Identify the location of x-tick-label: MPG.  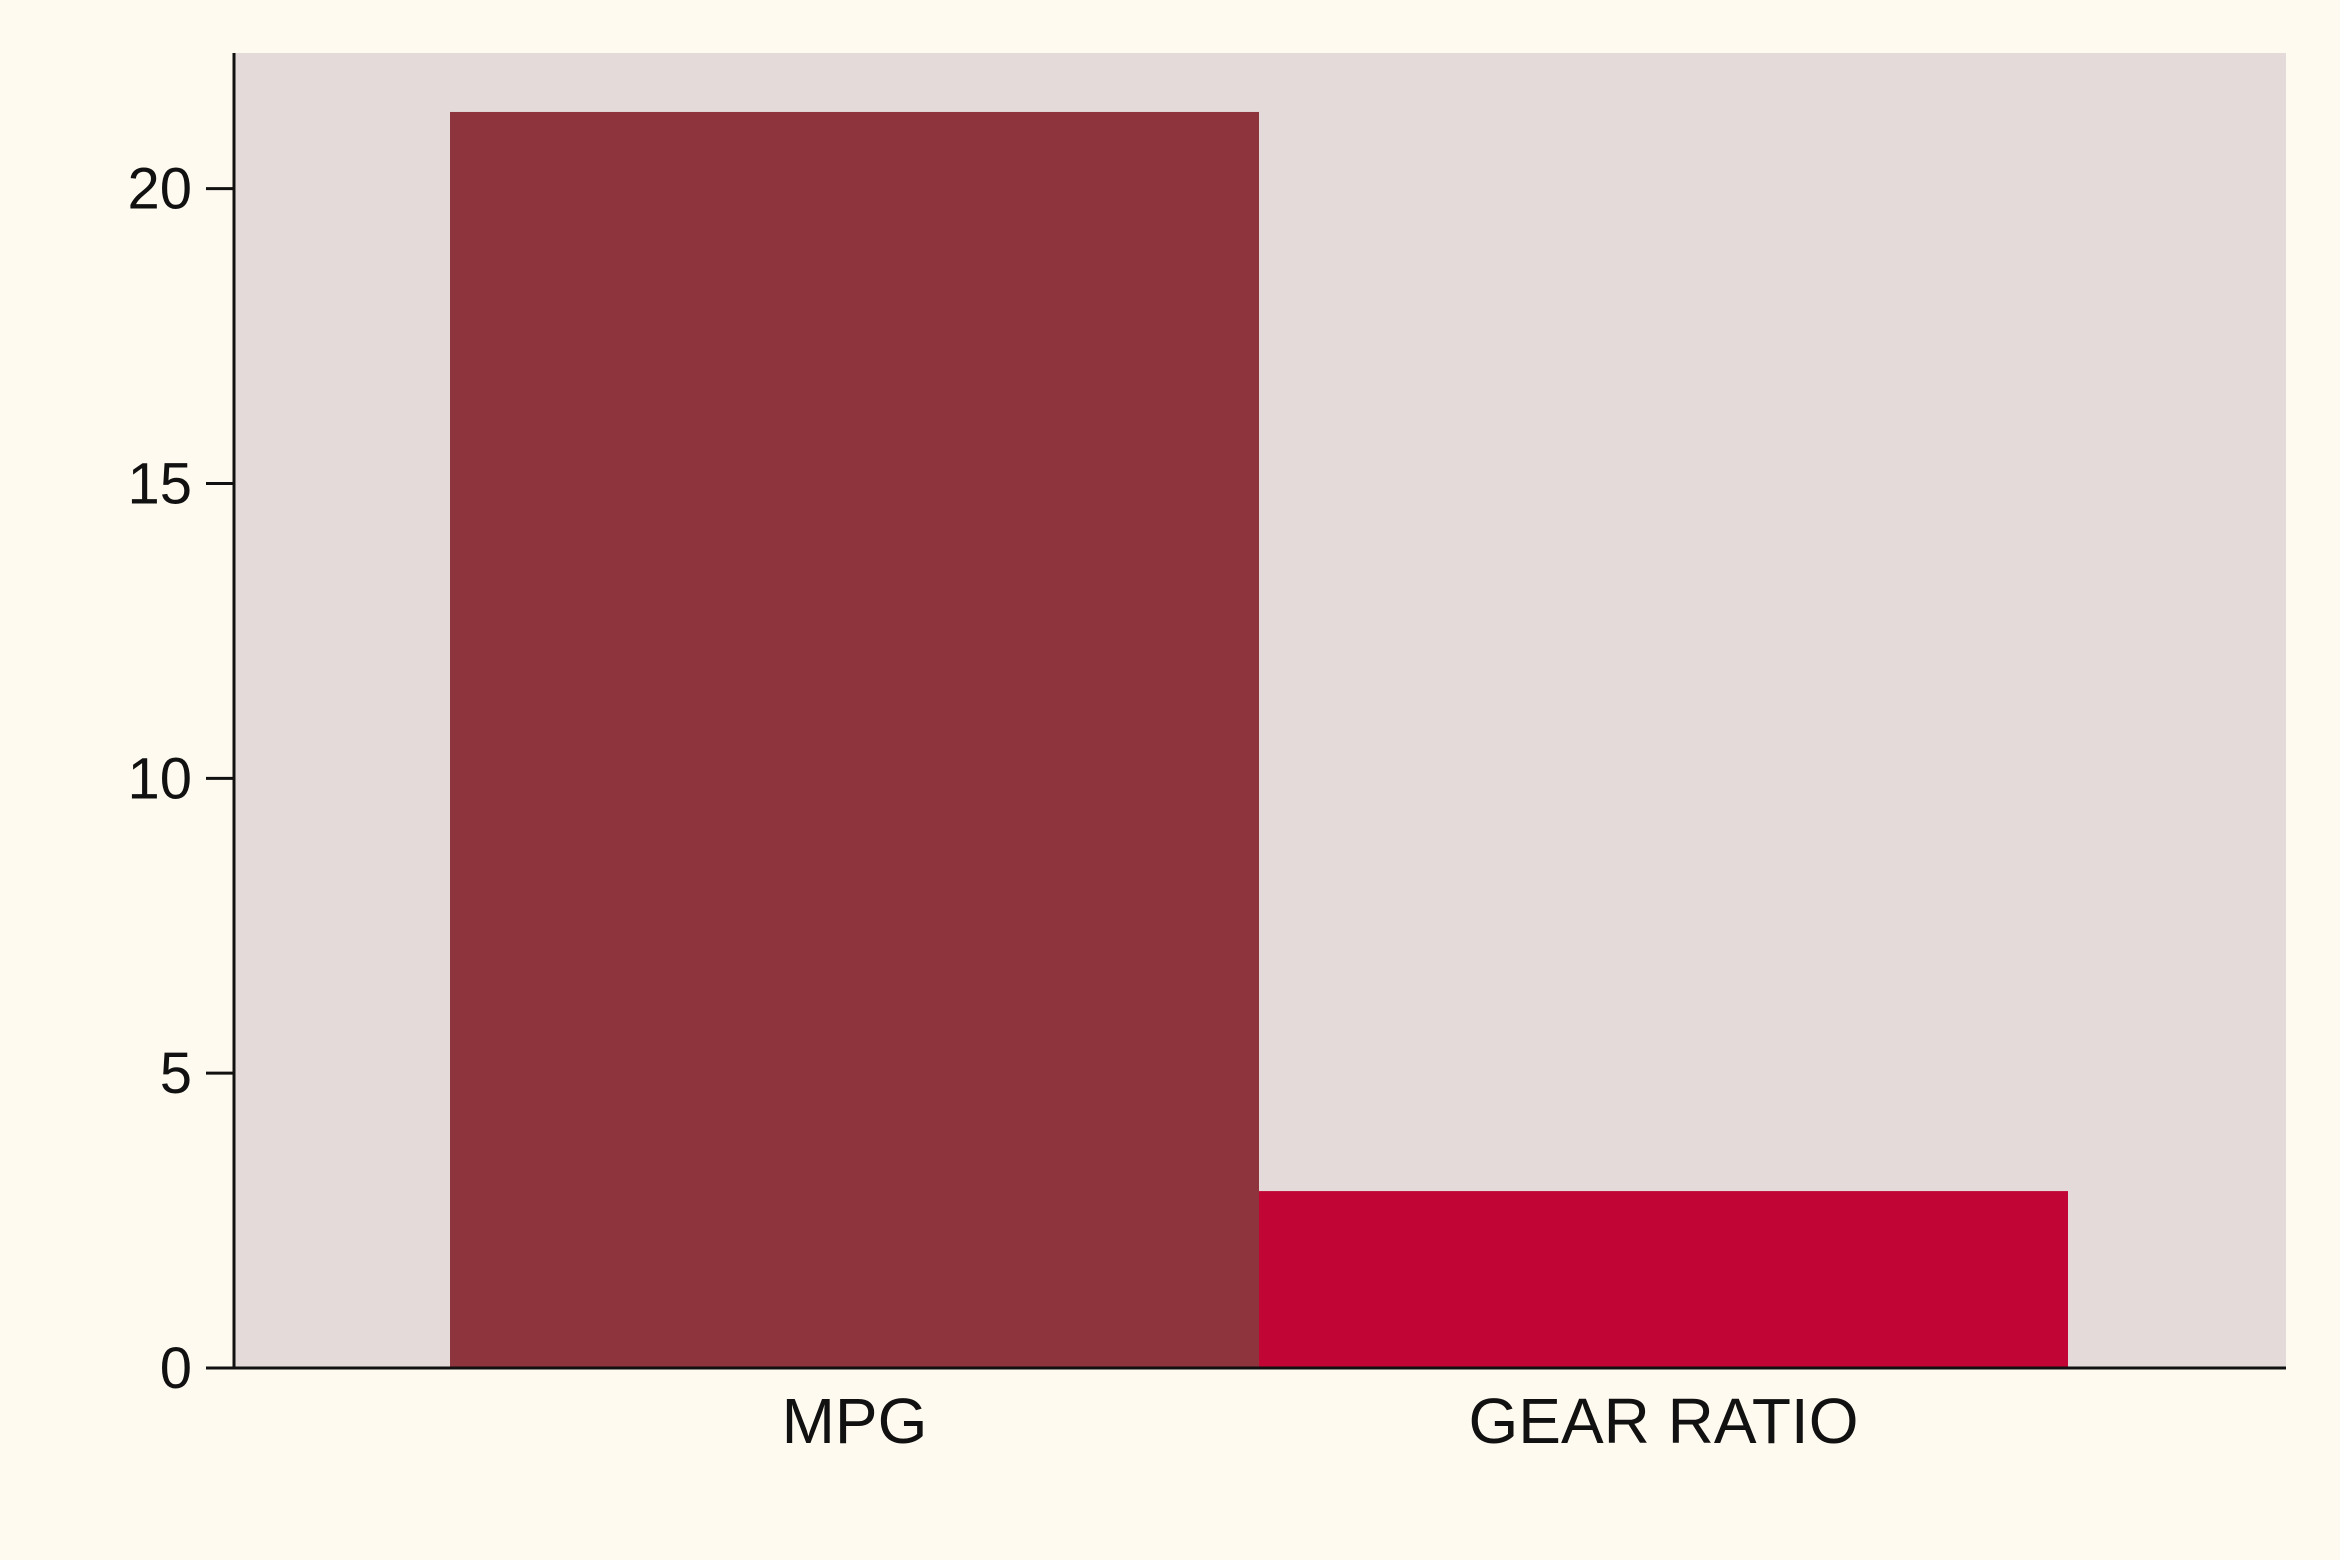
(855, 1421).